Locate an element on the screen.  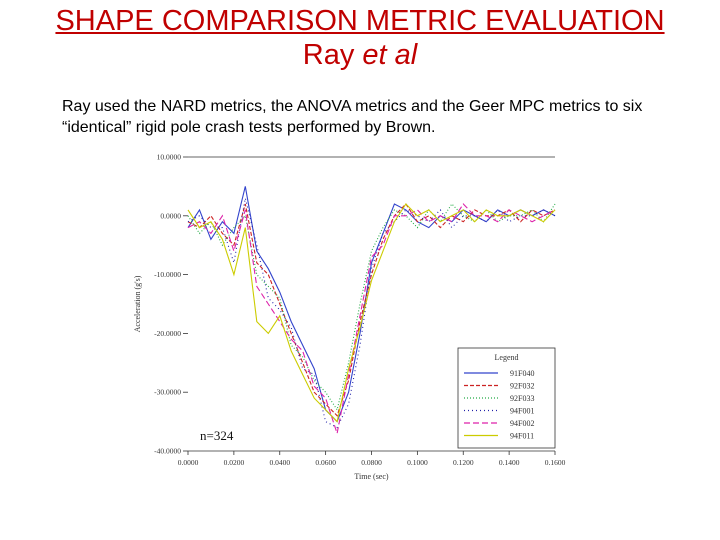
y-tick-label: 10.0000 is located at coordinates (169, 157).